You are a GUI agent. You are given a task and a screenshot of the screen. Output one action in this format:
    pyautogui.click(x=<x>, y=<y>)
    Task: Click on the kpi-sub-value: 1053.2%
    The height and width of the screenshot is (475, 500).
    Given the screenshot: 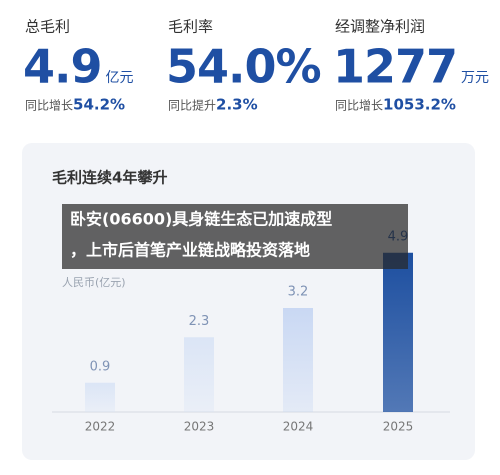 What is the action you would take?
    pyautogui.click(x=419, y=105)
    